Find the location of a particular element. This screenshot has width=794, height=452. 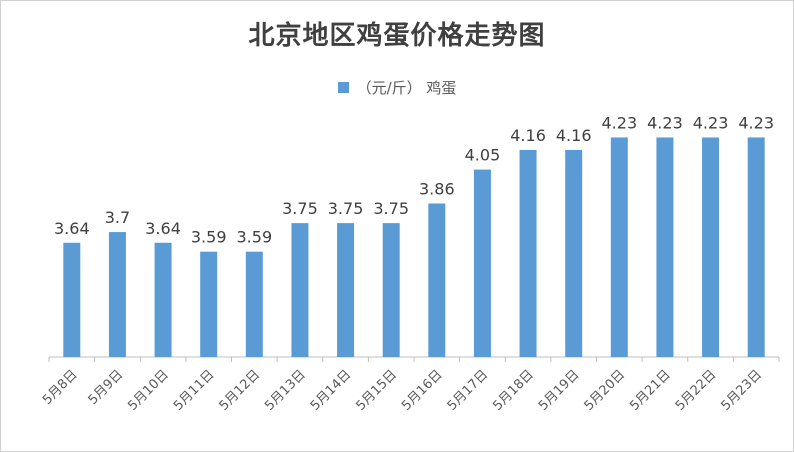

x-tick-label: 5月19日 is located at coordinates (559, 390).